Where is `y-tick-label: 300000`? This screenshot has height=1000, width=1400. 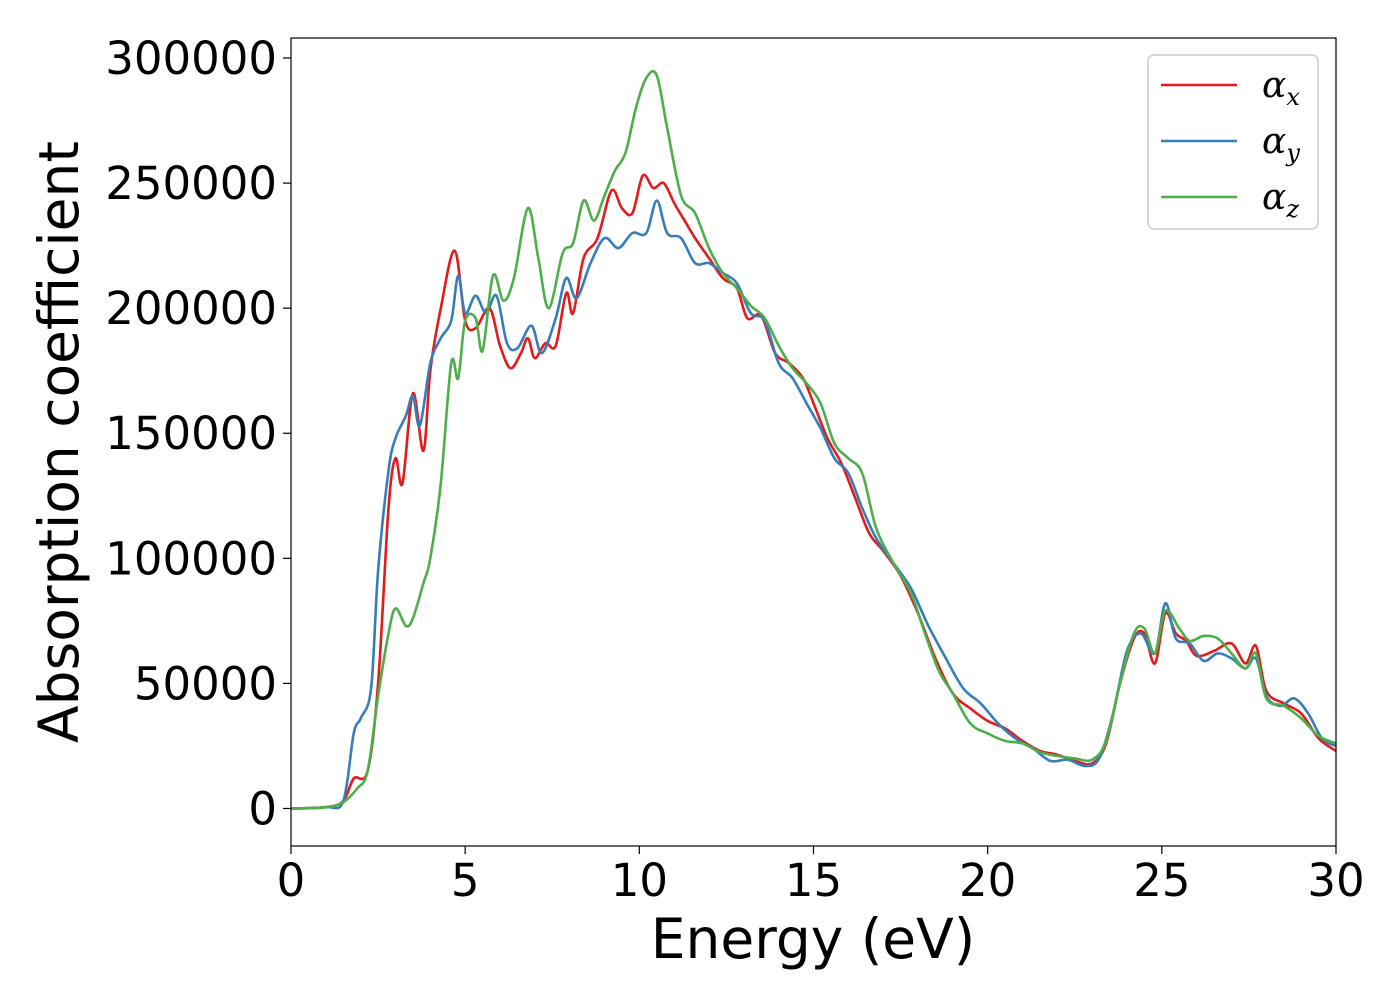
y-tick-label: 300000 is located at coordinates (191, 58).